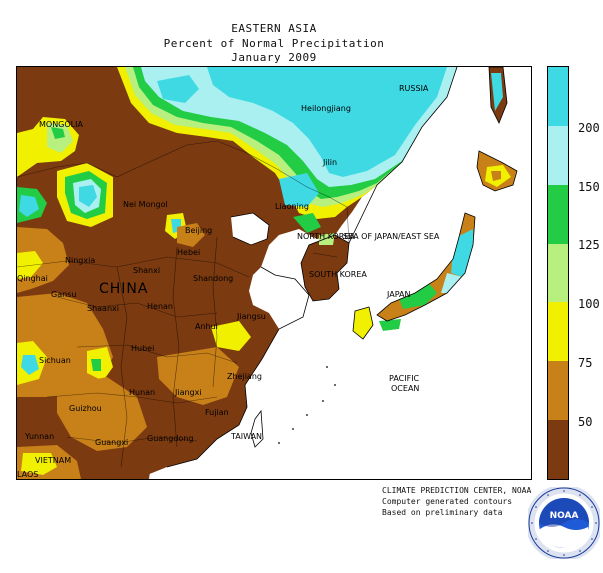  Describe the element at coordinates (363, 323) in the screenshot. I see `japan-kyushu` at that location.